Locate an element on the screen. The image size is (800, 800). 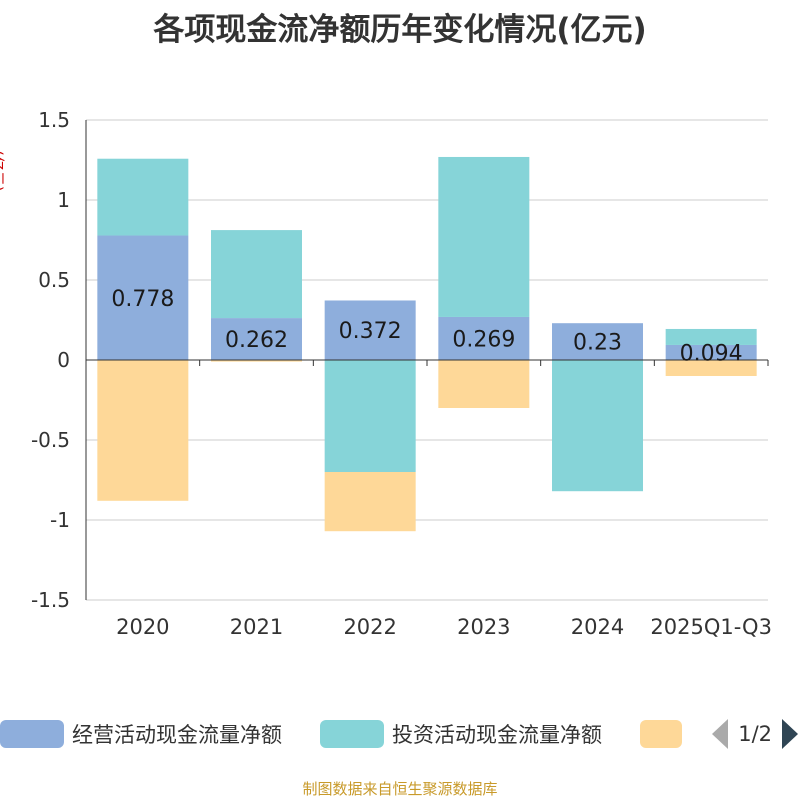
legend-item-operating: 经营活动现金流量净额 is located at coordinates (141, 734).